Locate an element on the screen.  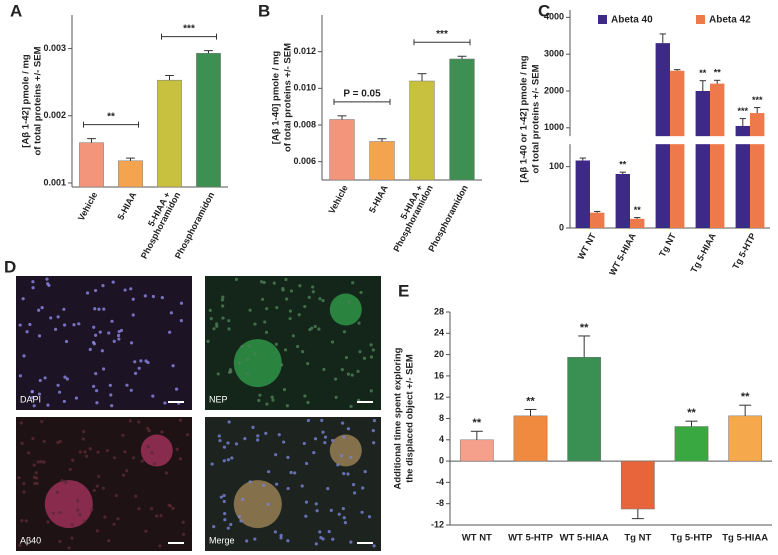
y-tick-label: 0.008 is located at coordinates (304, 124).